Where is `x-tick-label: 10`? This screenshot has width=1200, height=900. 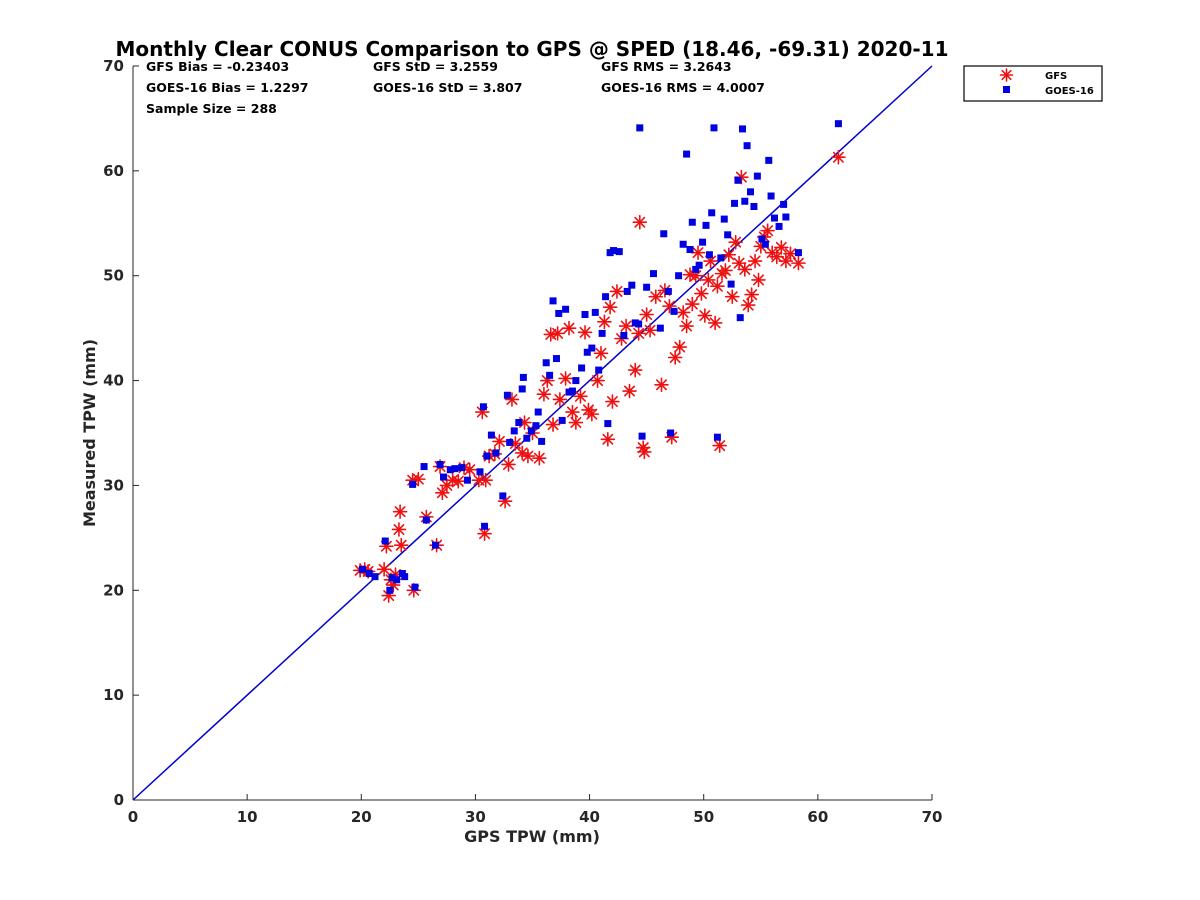
x-tick-label: 10 is located at coordinates (247, 817).